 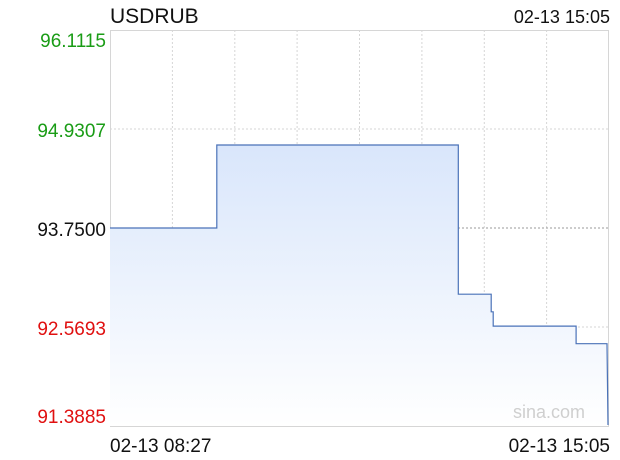 I want to click on y-tick-label: 96.1115, so click(x=73, y=41).